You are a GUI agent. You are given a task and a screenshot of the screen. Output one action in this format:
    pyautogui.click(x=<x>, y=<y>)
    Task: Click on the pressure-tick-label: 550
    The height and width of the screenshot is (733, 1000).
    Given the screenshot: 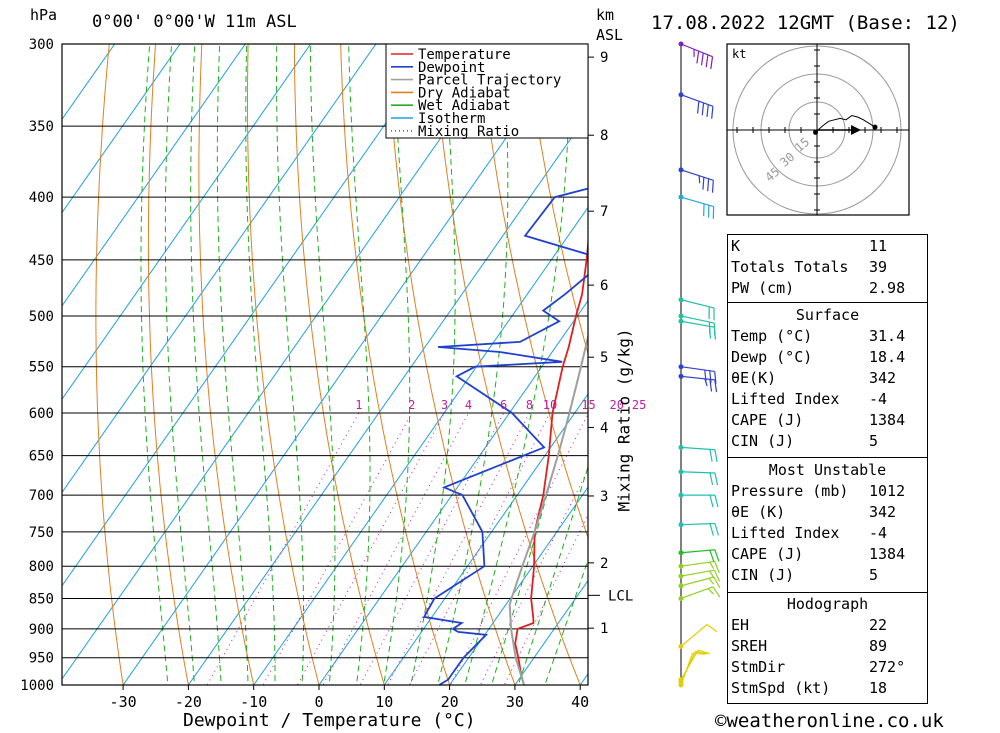 What is the action you would take?
    pyautogui.click(x=41, y=368)
    